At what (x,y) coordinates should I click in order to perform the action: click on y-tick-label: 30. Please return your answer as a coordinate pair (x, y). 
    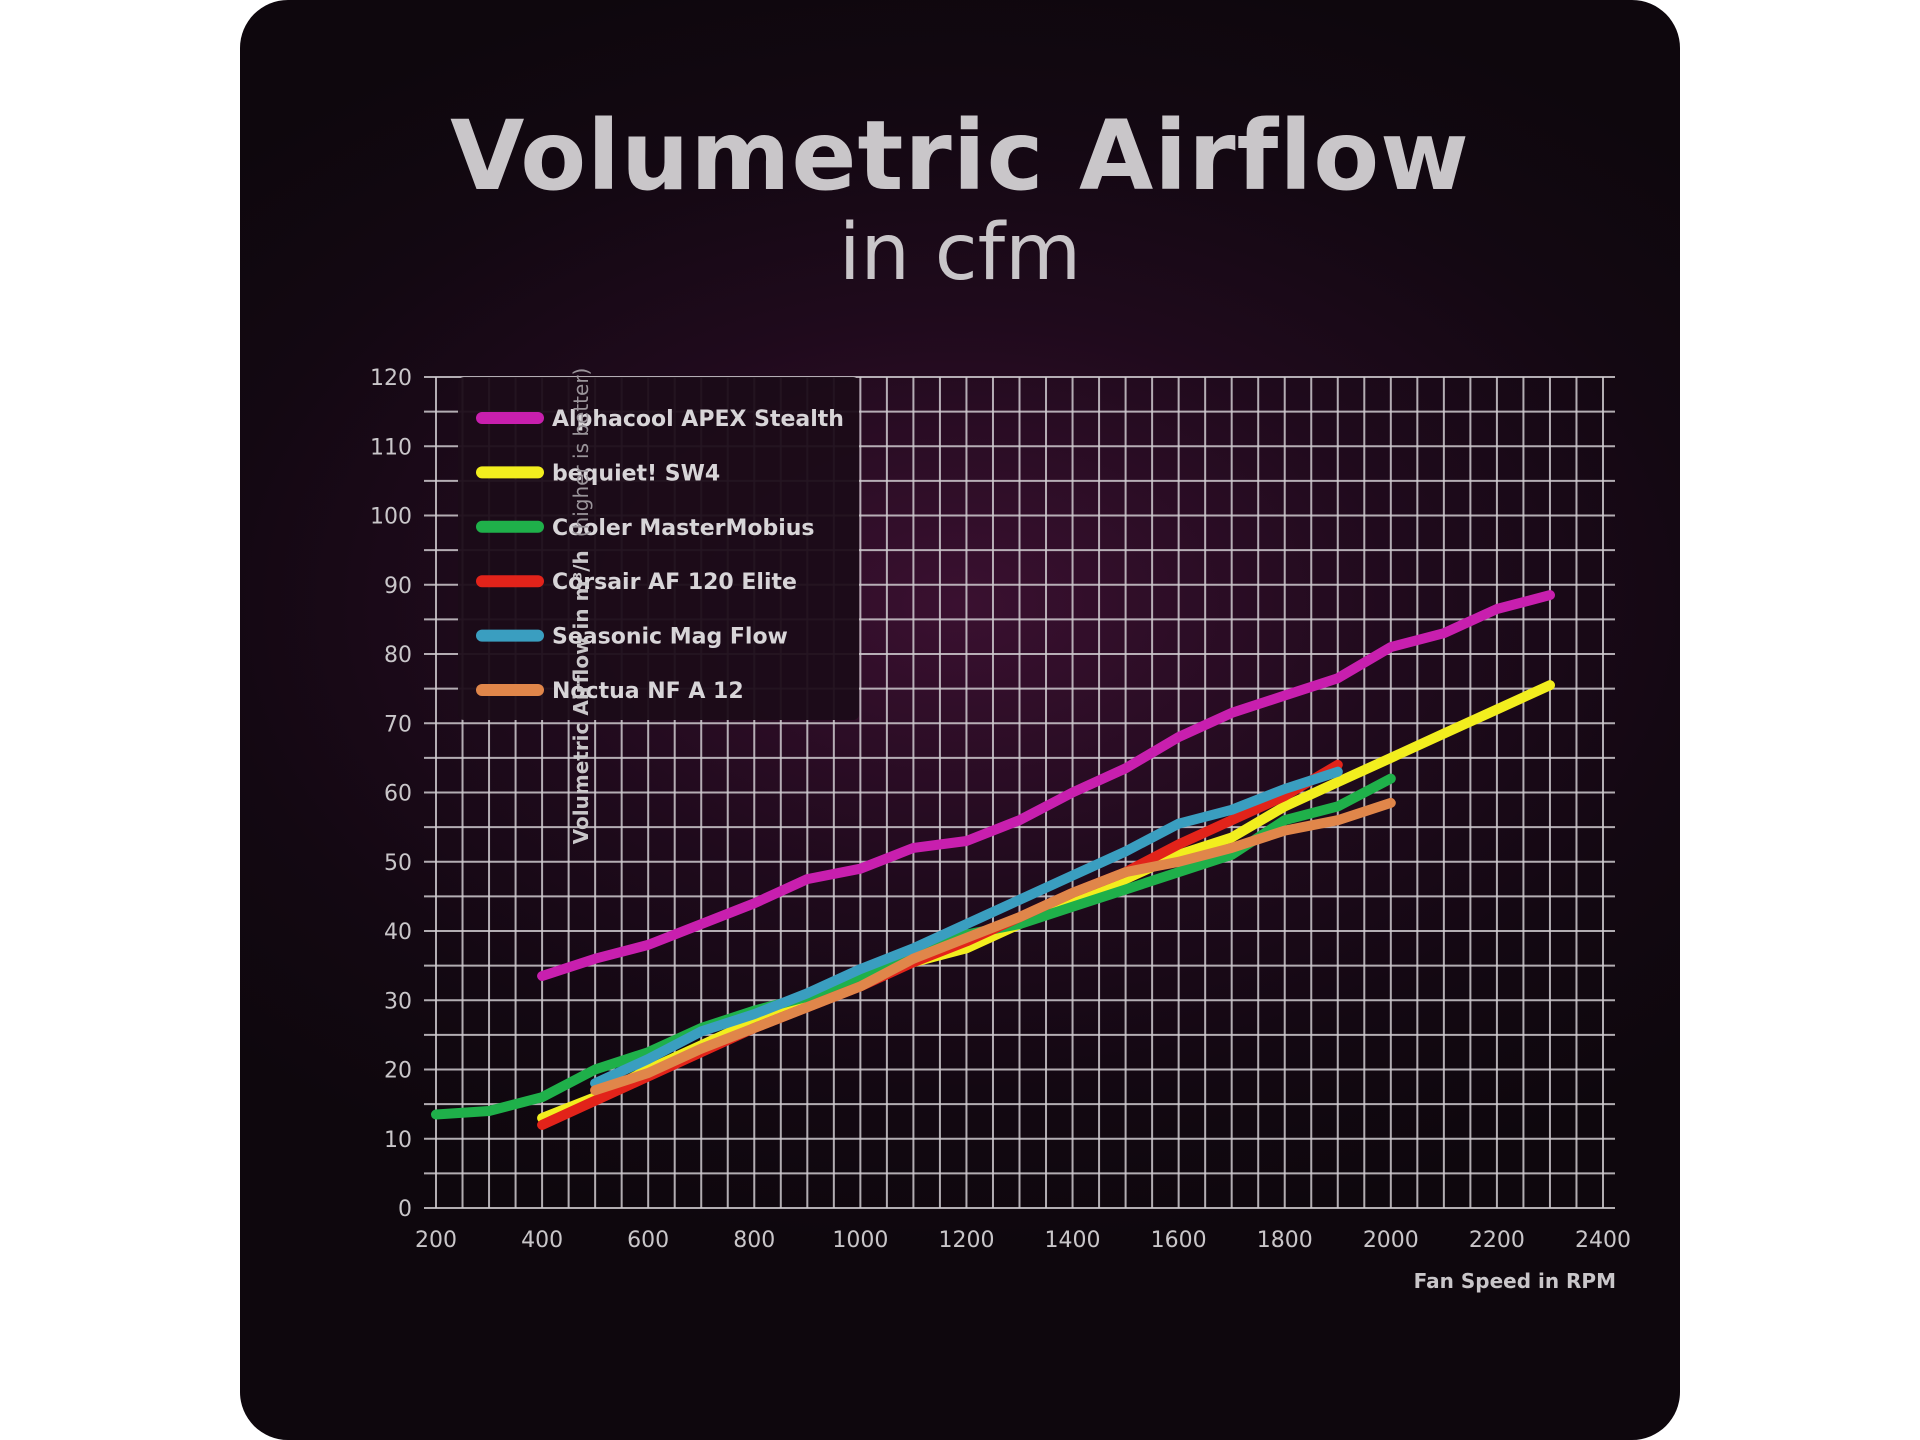
    Looking at the image, I should click on (398, 1001).